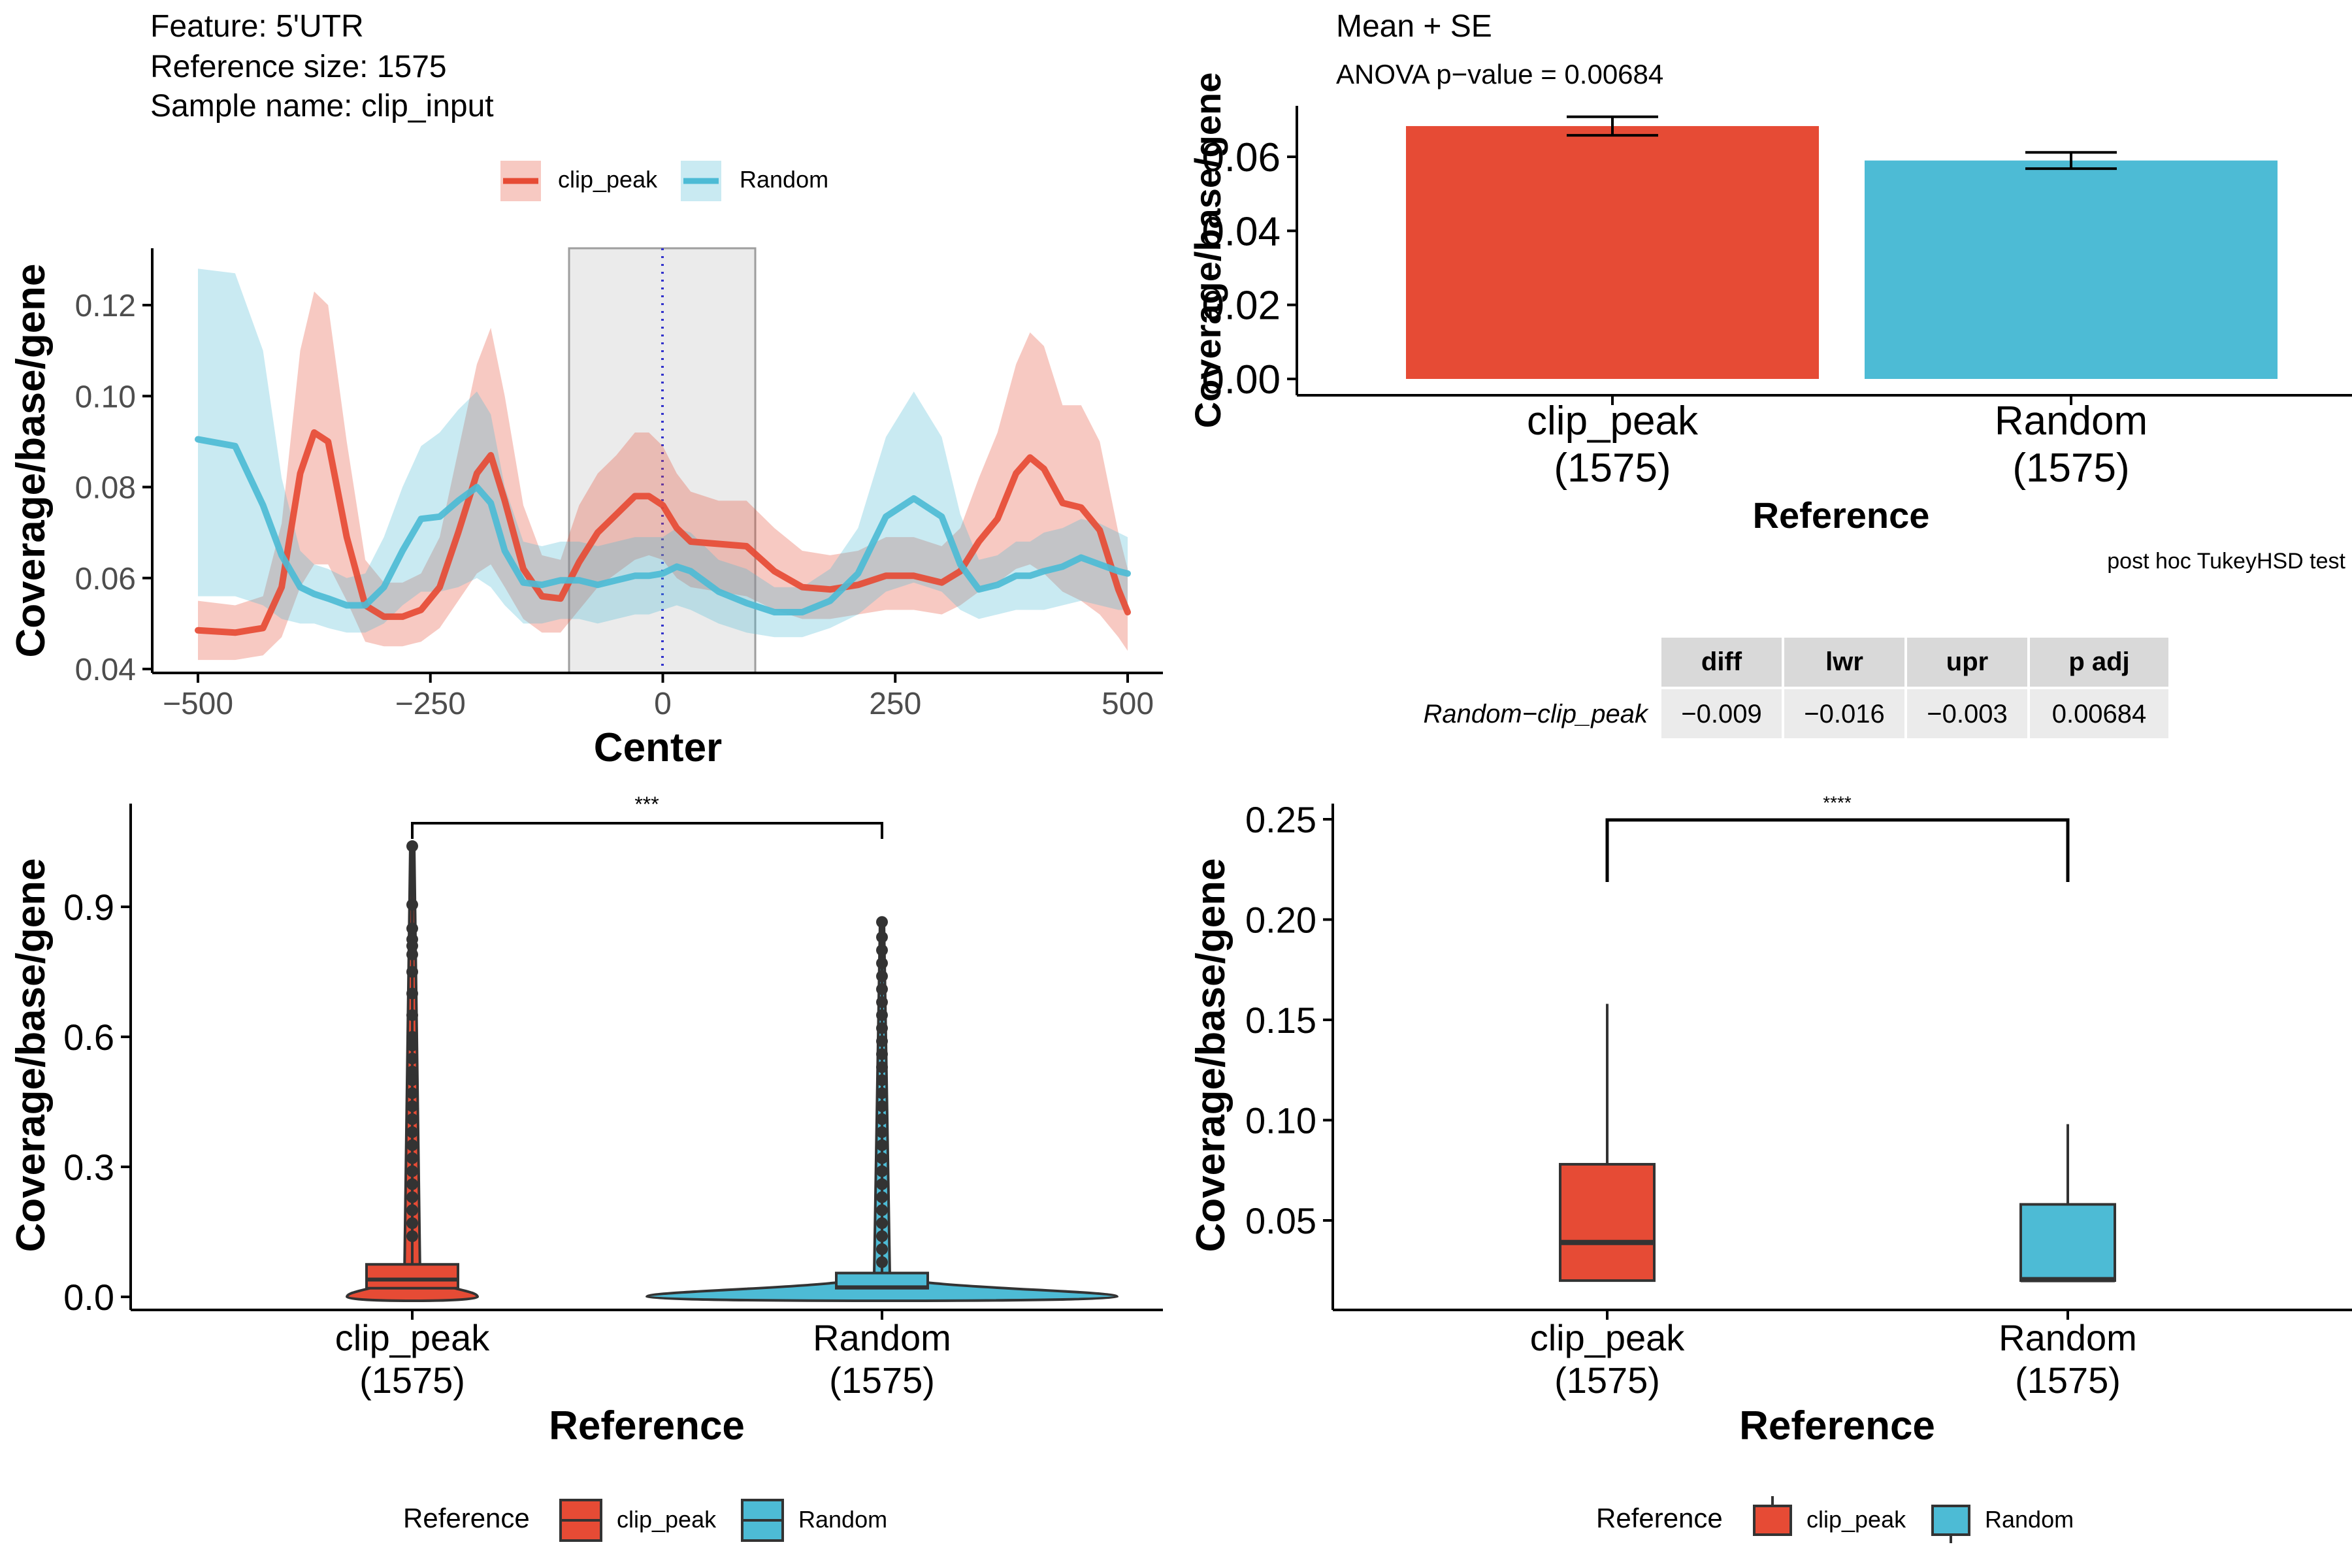 The width and height of the screenshot is (2352, 1568). I want to click on y-tick-label: 0.15, so click(1280, 1020).